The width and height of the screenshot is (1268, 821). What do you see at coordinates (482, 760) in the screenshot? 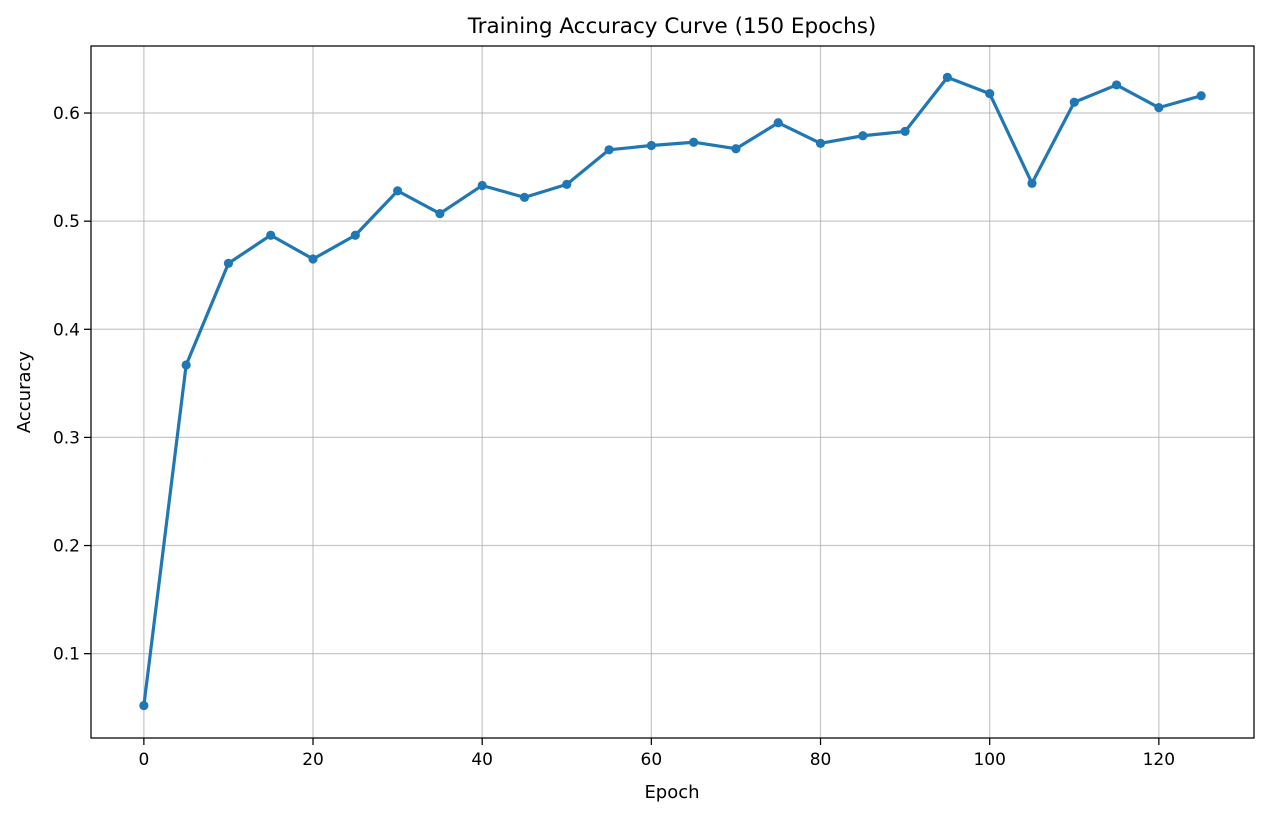
I see `x-tick-label: 40` at bounding box center [482, 760].